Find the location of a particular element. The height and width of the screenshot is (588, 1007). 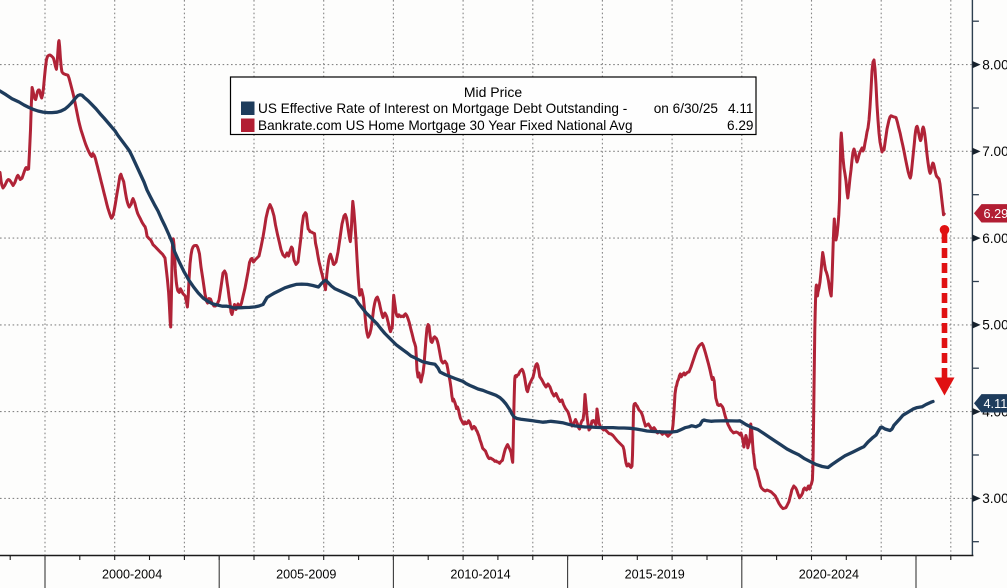

svg-text: 3.00 is located at coordinates (994, 498).